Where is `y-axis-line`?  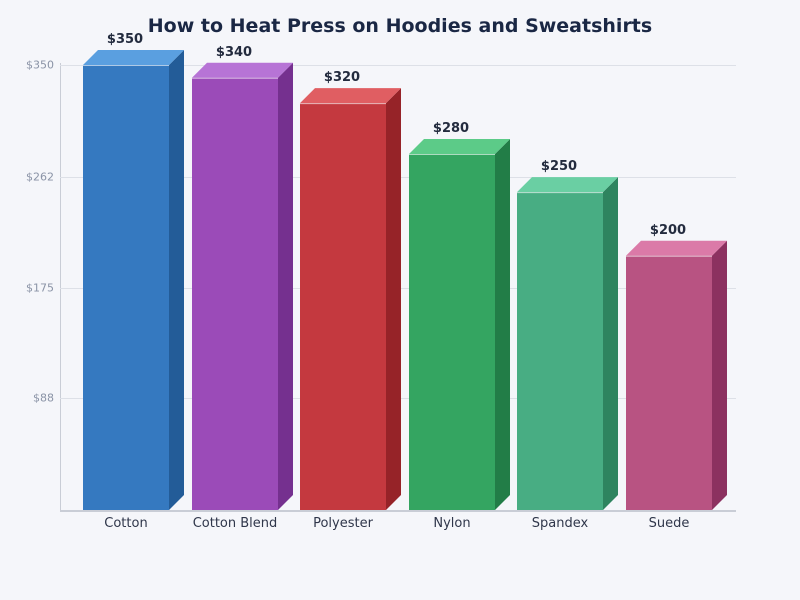 y-axis-line is located at coordinates (60, 287).